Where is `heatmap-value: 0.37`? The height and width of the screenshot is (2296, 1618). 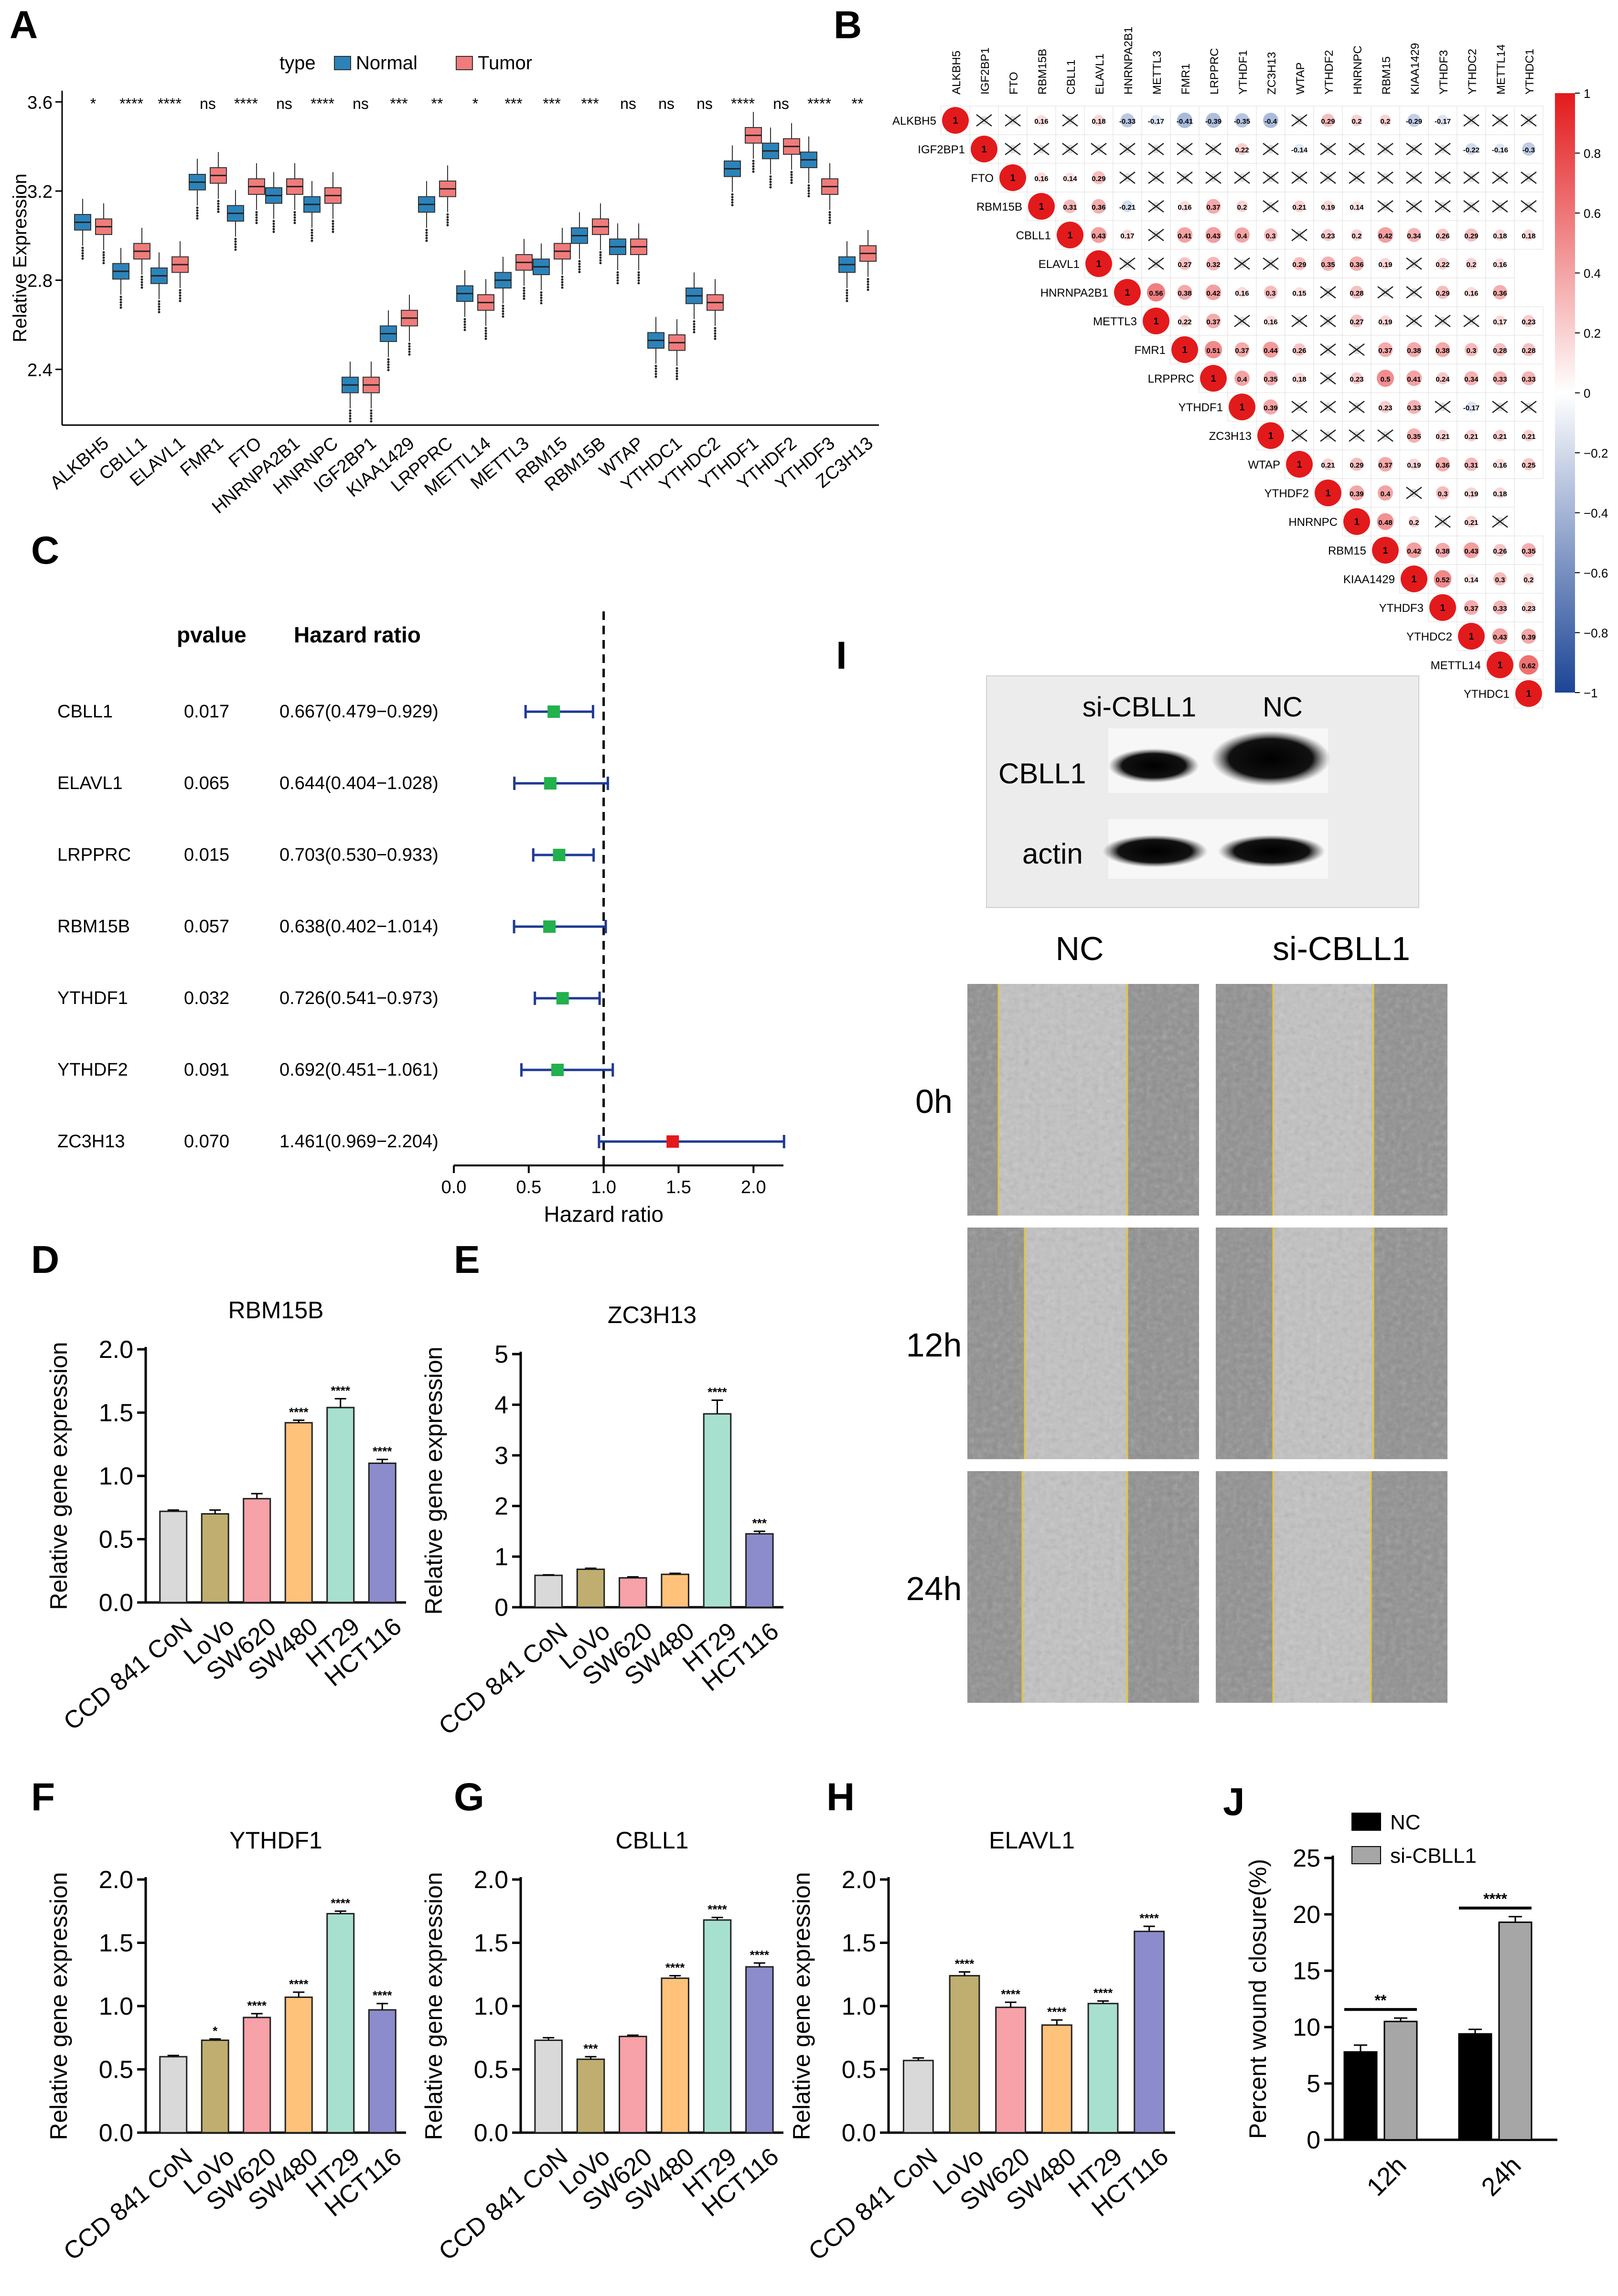 heatmap-value: 0.37 is located at coordinates (1213, 322).